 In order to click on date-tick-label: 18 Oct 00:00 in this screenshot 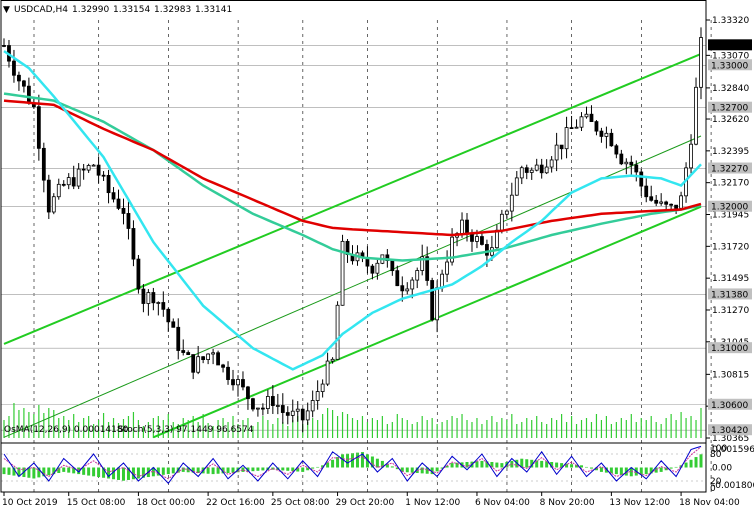, I will do `click(165, 503)`.